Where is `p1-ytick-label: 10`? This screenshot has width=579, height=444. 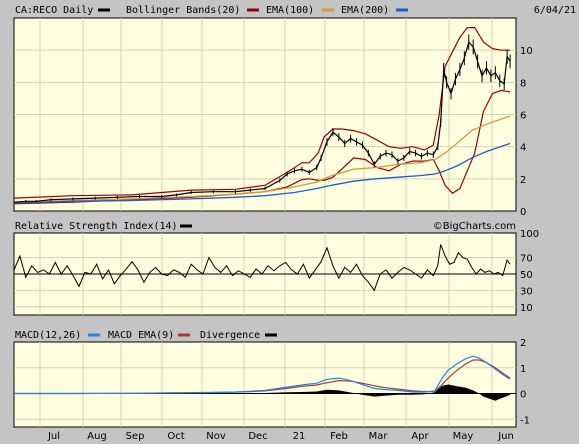
p1-ytick-label: 10 is located at coordinates (526, 51).